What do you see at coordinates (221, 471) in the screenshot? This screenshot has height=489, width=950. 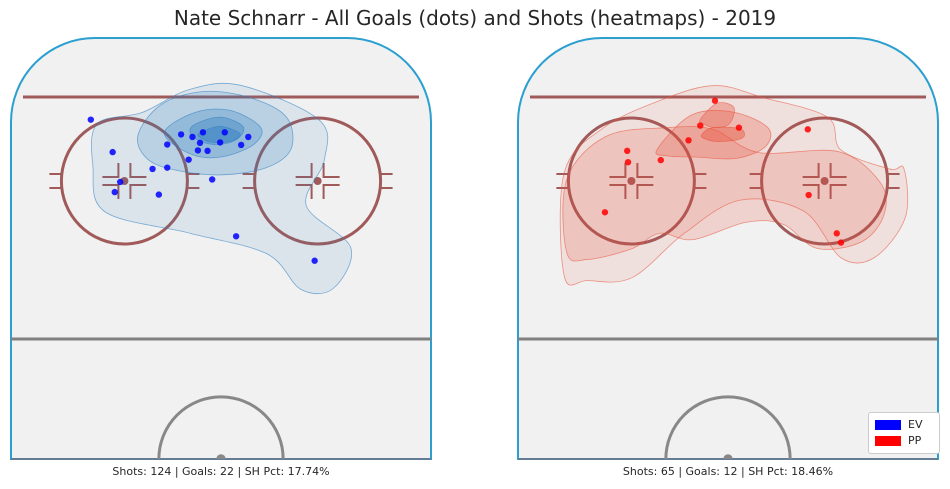 I see `ev-caption: Shots: 124 | Goals: 22 | SH Pct: 17.74%` at bounding box center [221, 471].